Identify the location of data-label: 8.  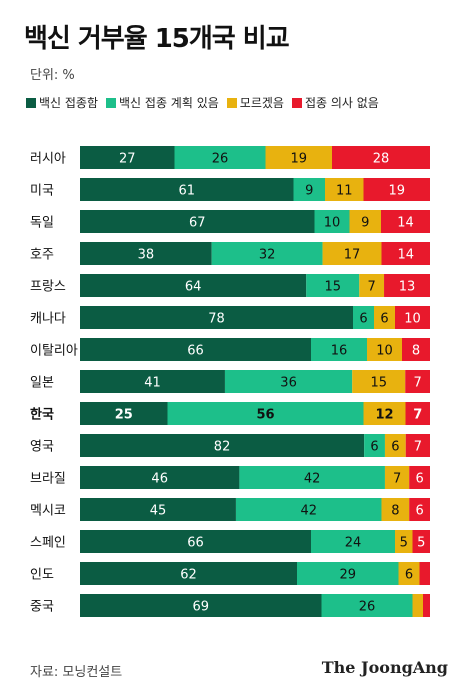
(416, 351).